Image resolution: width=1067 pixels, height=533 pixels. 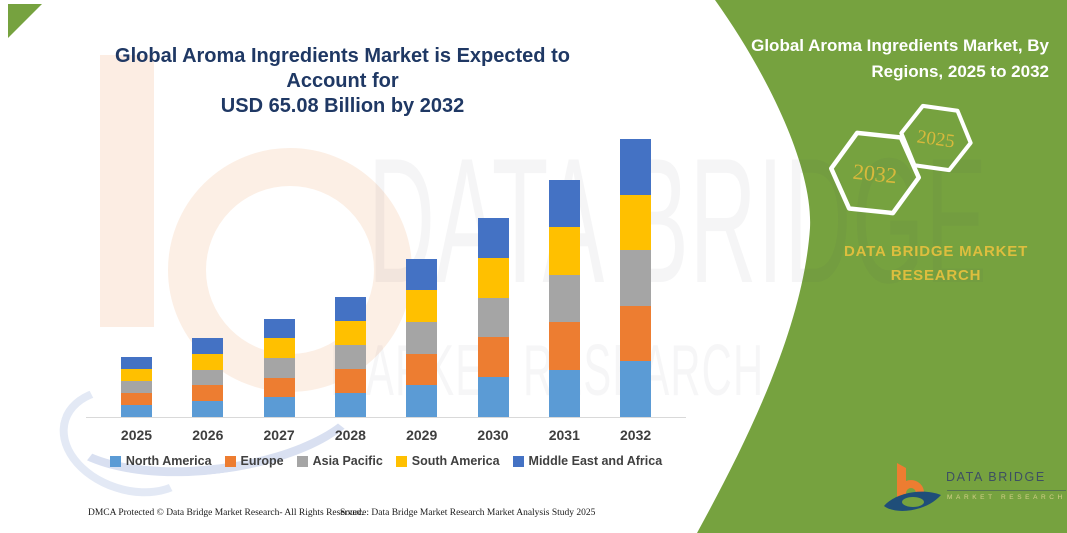 I want to click on corner-accent-triangle, so click(x=25, y=21).